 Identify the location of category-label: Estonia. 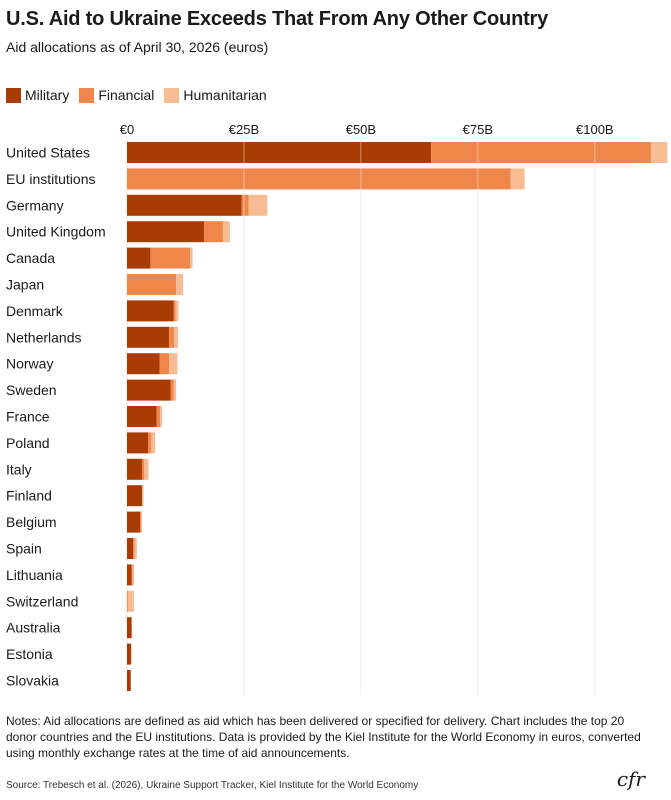
(29, 654).